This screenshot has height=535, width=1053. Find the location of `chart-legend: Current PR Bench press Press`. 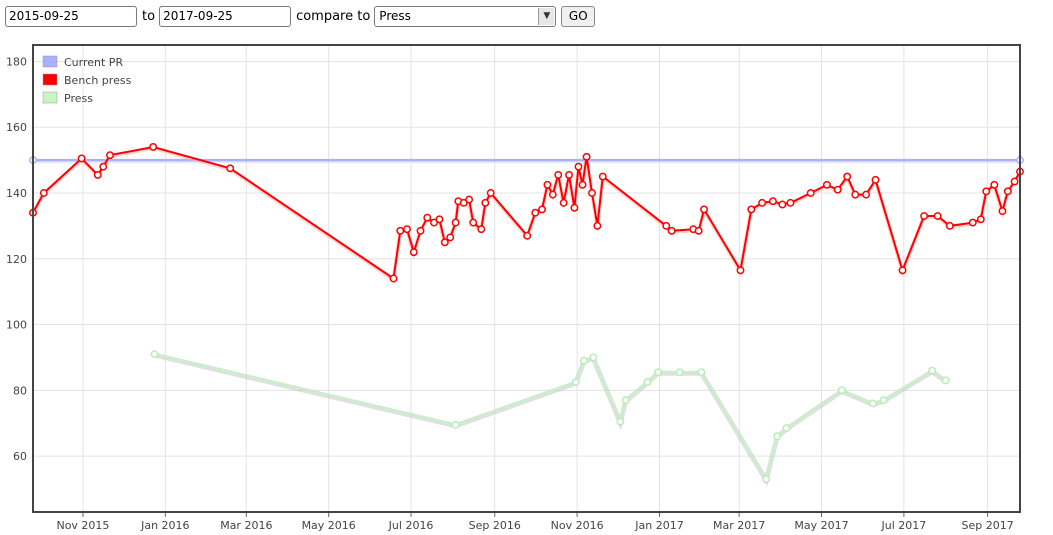

chart-legend: Current PR Bench press Press is located at coordinates (87, 80).